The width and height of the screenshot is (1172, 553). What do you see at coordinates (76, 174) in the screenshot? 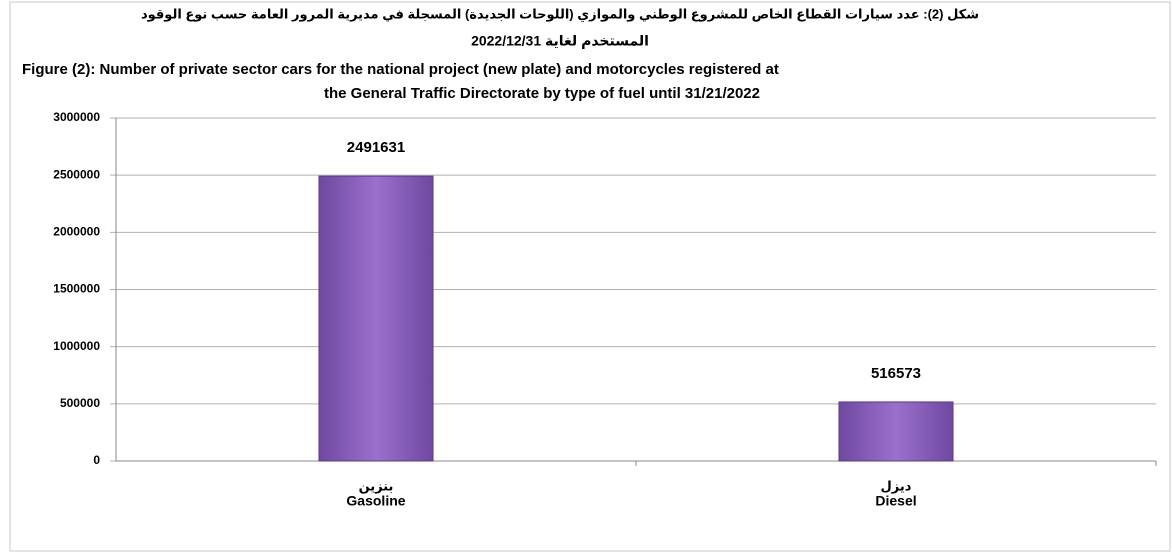
I see `y-tick-label: 2500000` at bounding box center [76, 174].